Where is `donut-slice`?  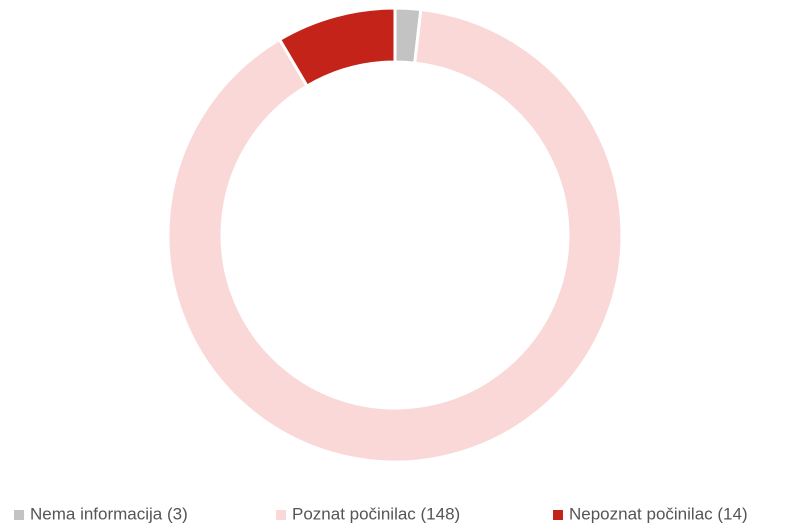
donut-slice is located at coordinates (337, 47).